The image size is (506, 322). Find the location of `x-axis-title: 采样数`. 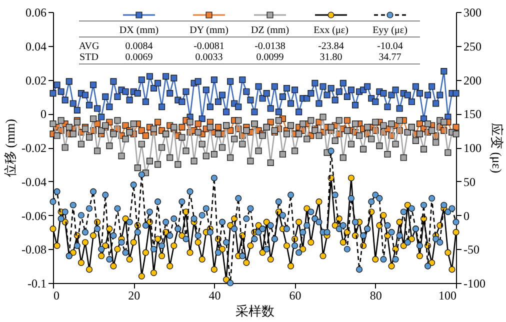

x-axis-title: 采样数 is located at coordinates (255, 311).